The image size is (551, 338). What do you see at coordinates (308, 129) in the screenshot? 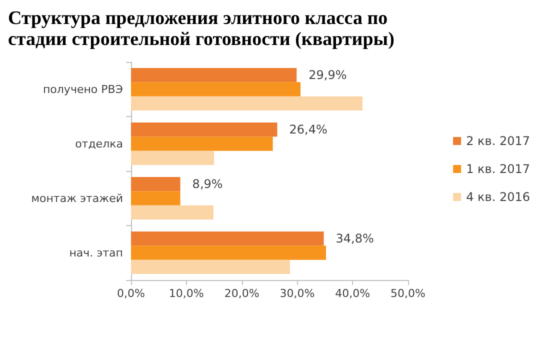
I see `data-label: 26,4%` at bounding box center [308, 129].